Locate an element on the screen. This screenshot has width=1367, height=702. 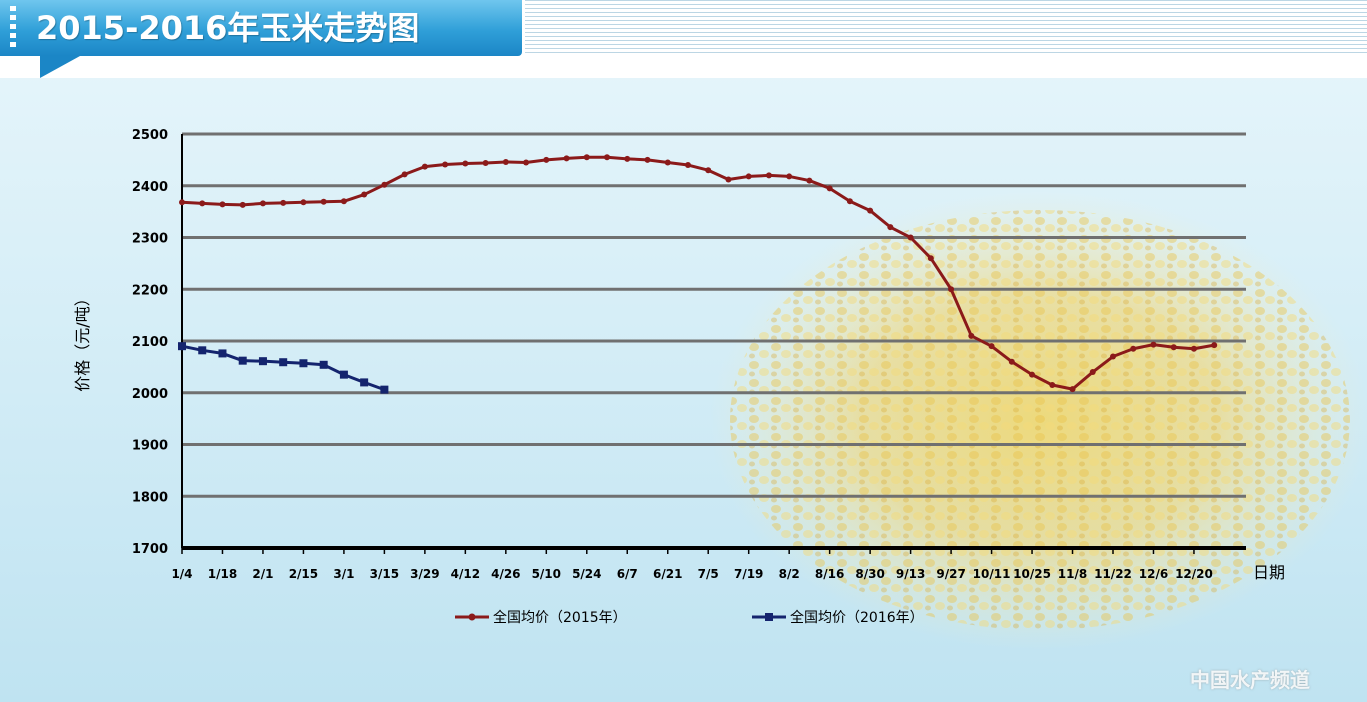
x-tick-label: 6/7 is located at coordinates (627, 574).